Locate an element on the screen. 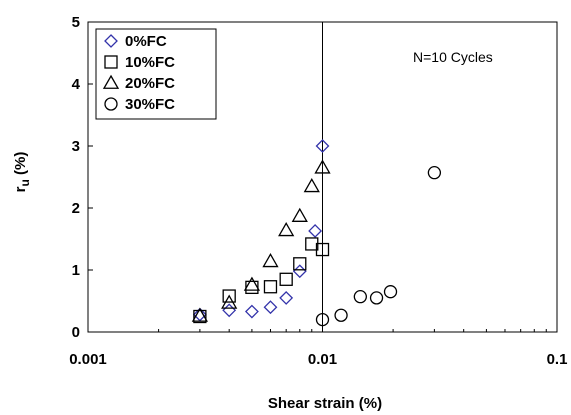  svg-text: ru (%) is located at coordinates (22, 172).